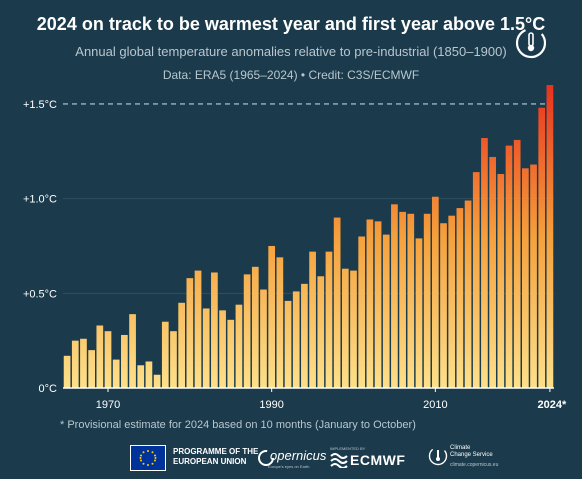 The width and height of the screenshot is (582, 479). What do you see at coordinates (40, 200) in the screenshot?
I see `y-tick-label: +1.0°C` at bounding box center [40, 200].